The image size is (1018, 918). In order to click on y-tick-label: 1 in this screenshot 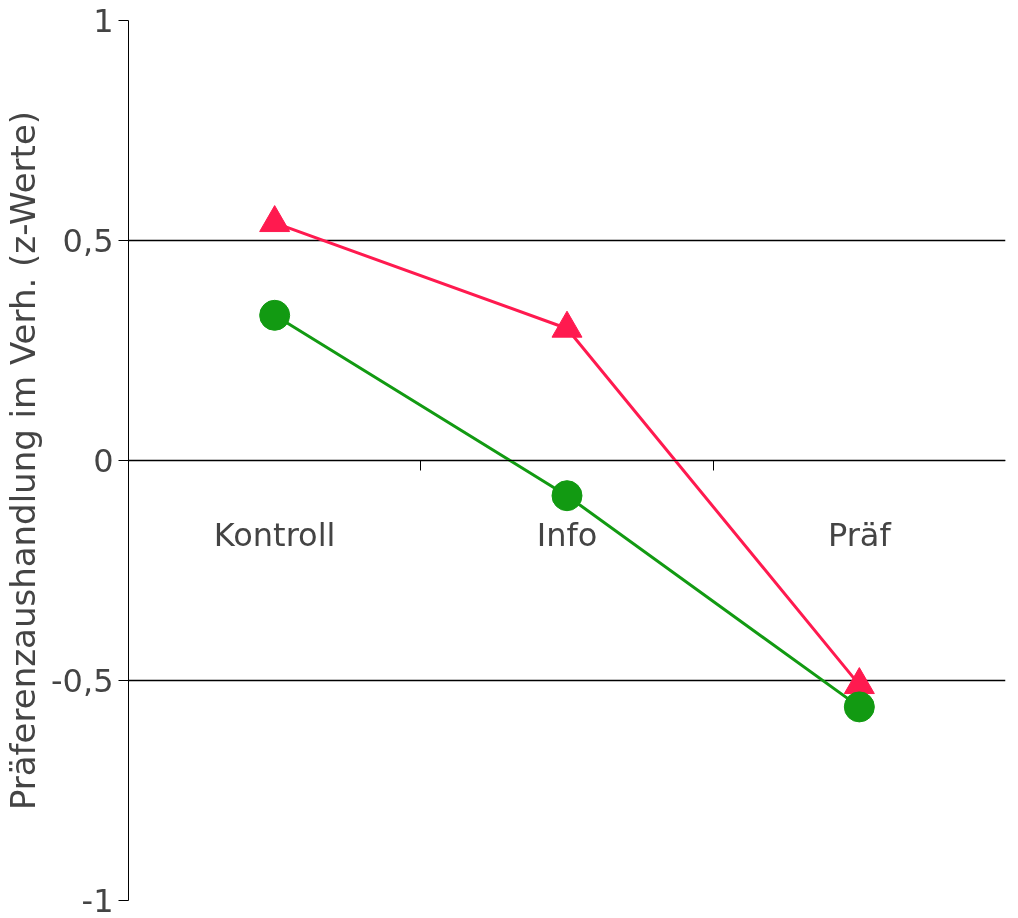, I will do `click(103, 21)`.